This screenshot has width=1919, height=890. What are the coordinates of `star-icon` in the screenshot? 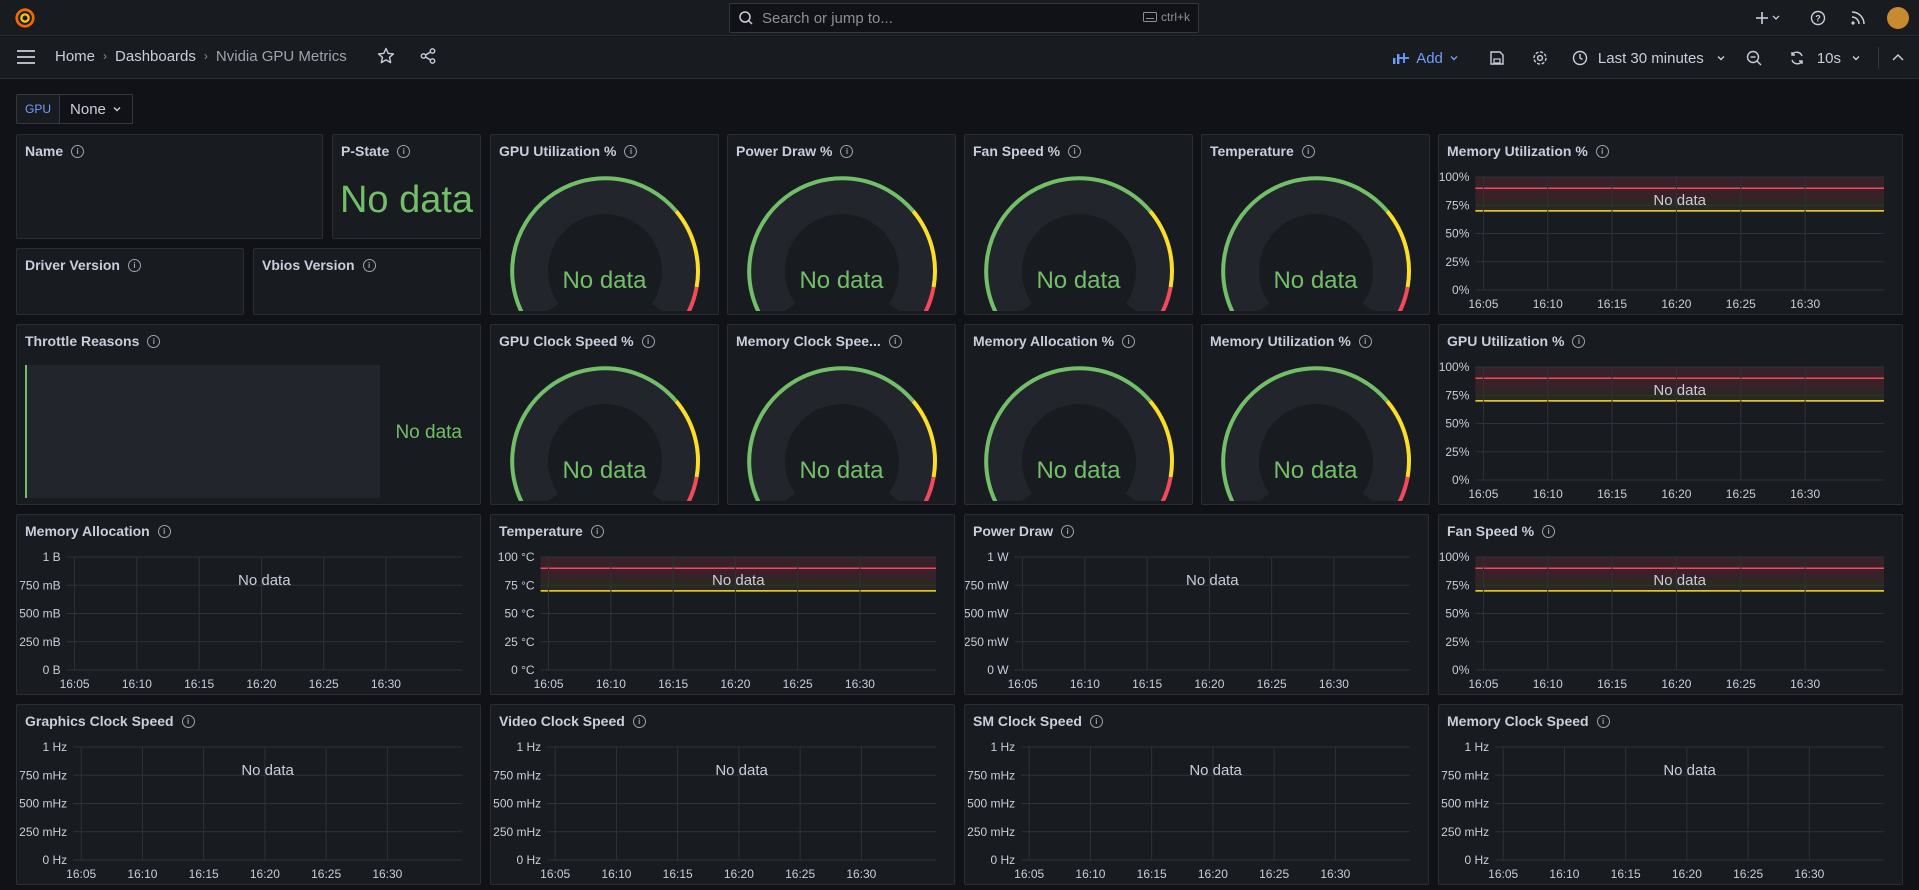 It's located at (386, 56).